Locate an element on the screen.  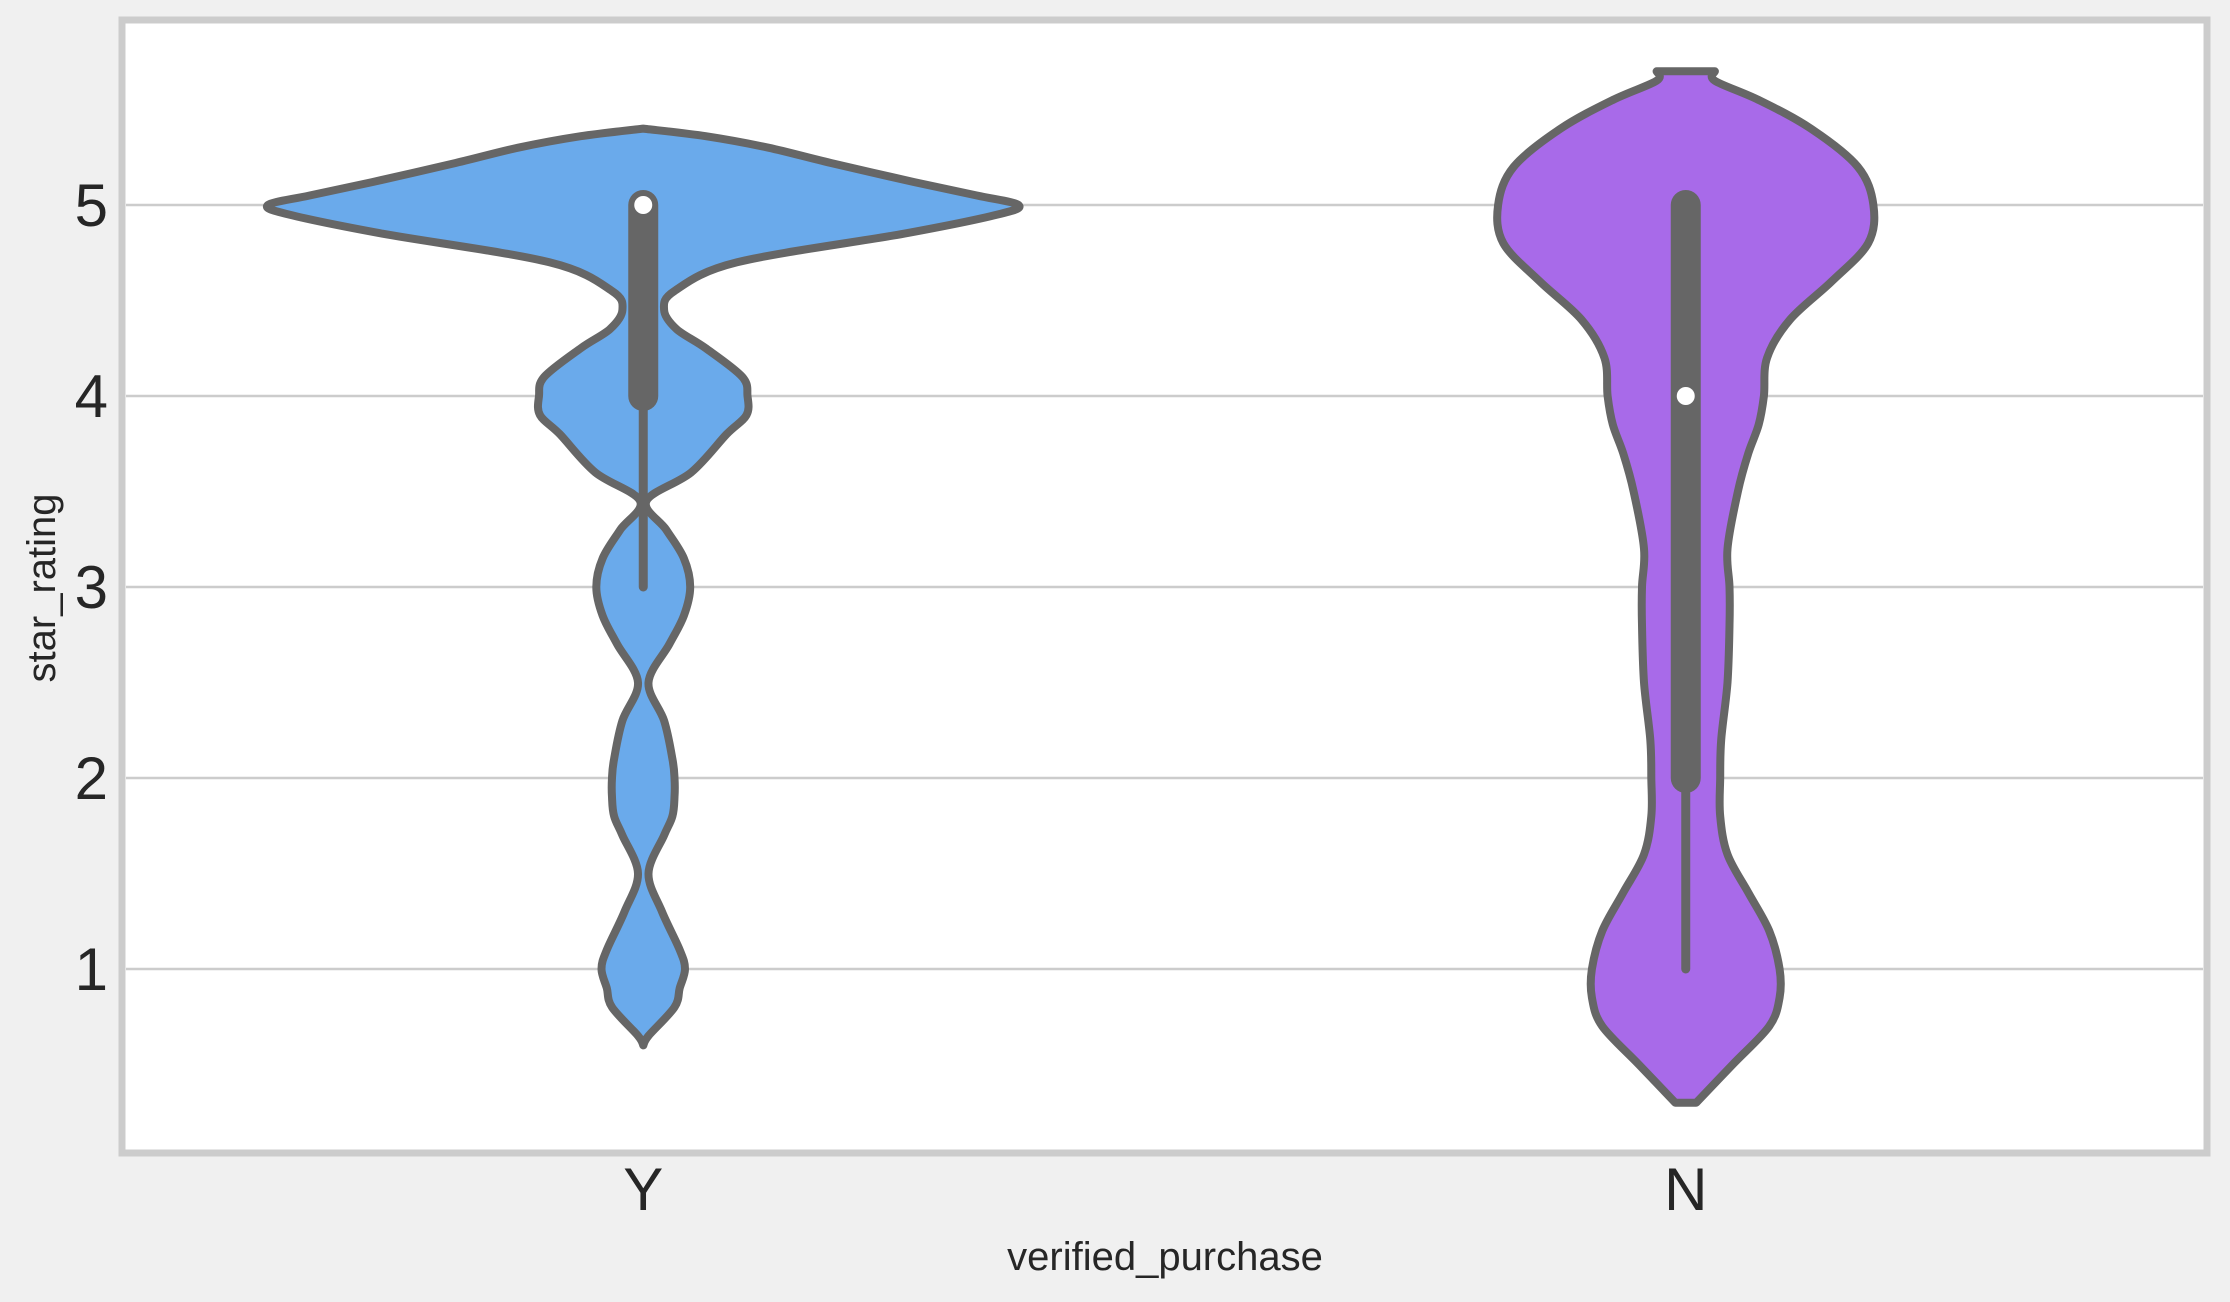
x-tick-label-y: Y is located at coordinates (643, 1189).